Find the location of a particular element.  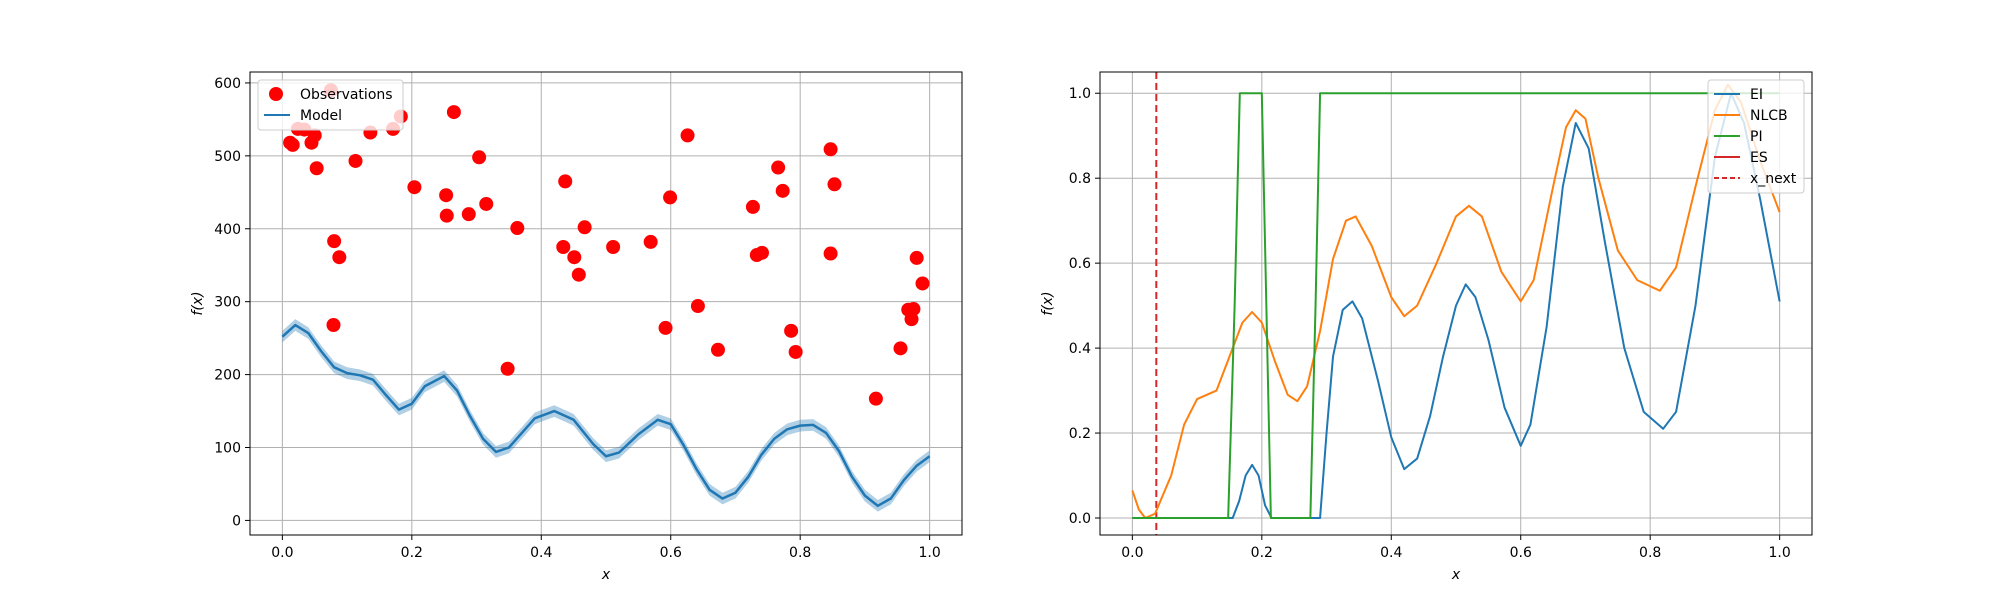

y-tick-label: 0.8 is located at coordinates (1080, 179).